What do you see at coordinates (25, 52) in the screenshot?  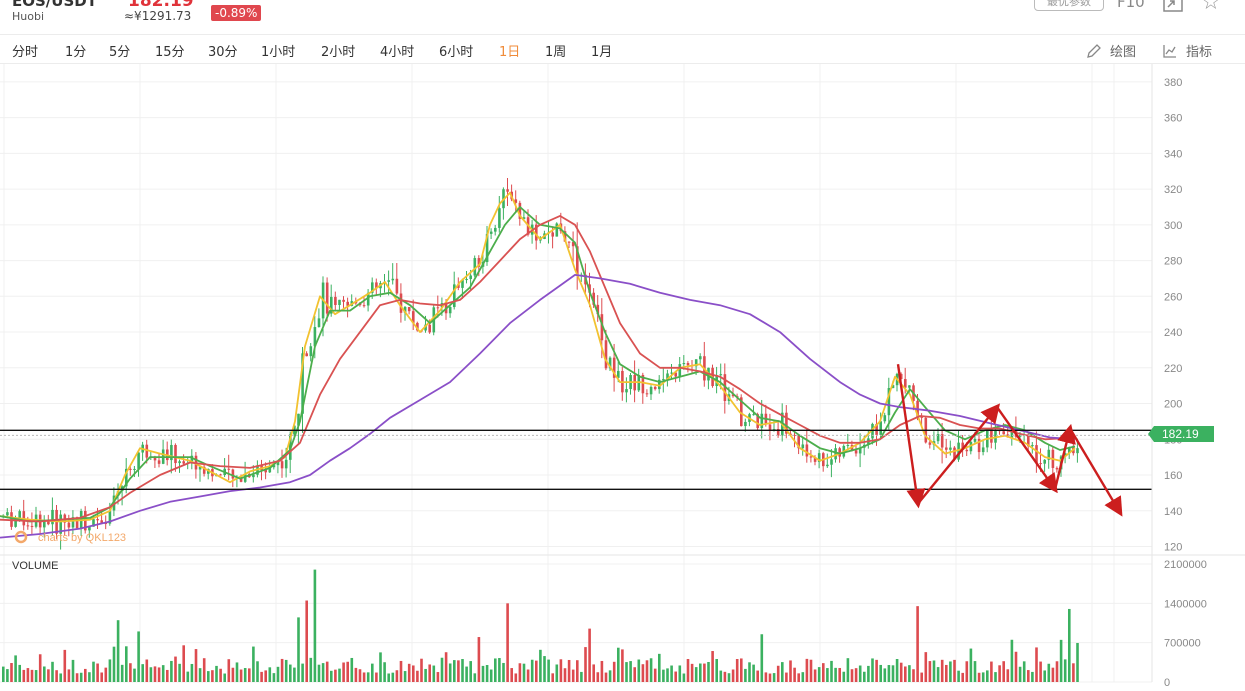 I see `tab-timeframe-fenshi: 分时` at bounding box center [25, 52].